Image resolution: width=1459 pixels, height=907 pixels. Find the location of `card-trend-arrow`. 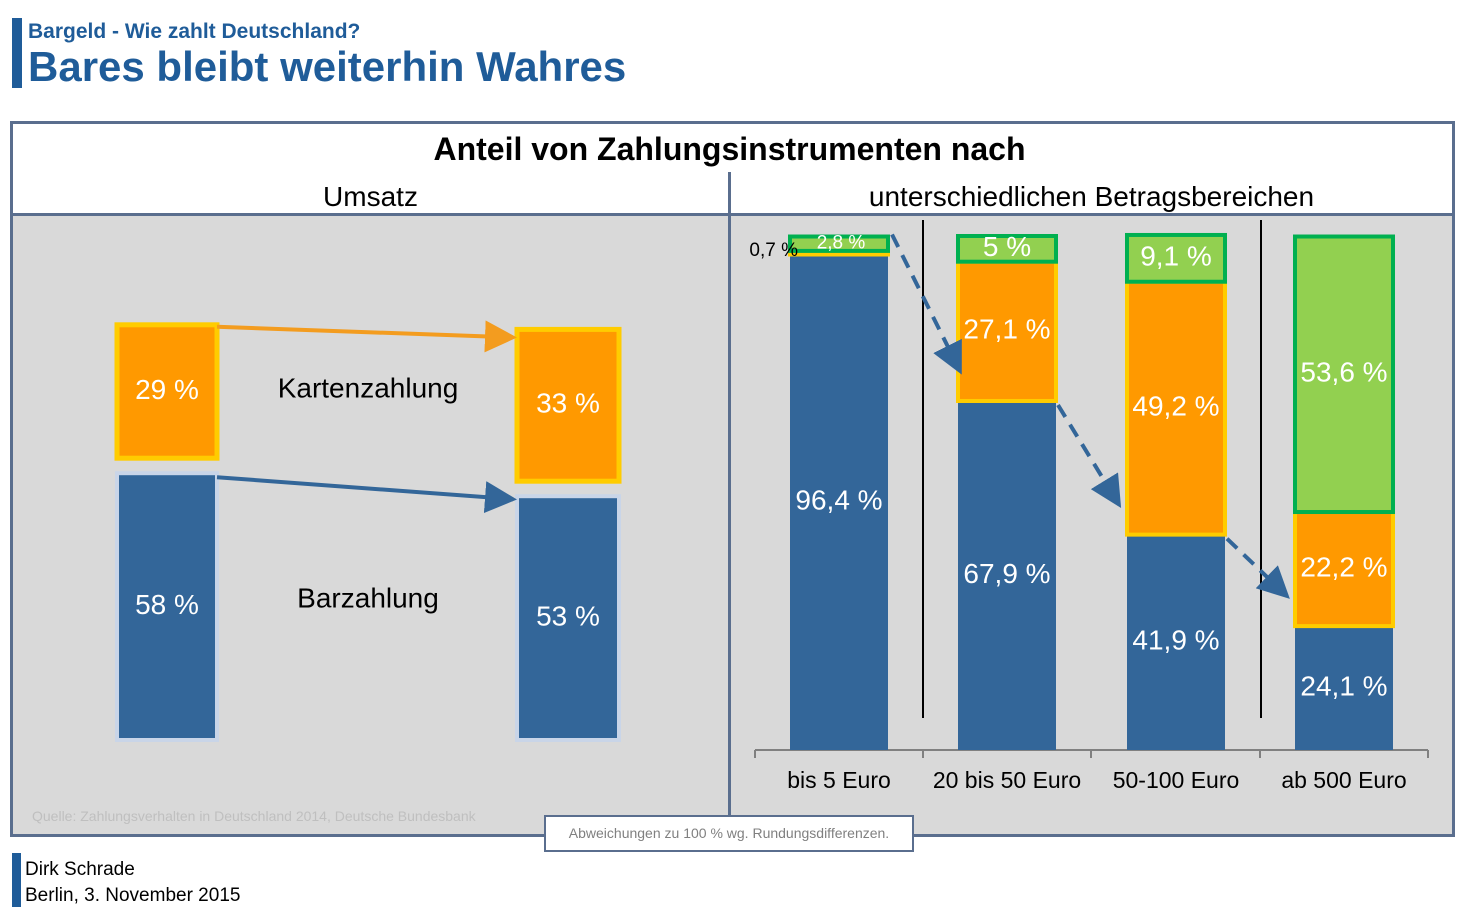

card-trend-arrow is located at coordinates (366, 336).